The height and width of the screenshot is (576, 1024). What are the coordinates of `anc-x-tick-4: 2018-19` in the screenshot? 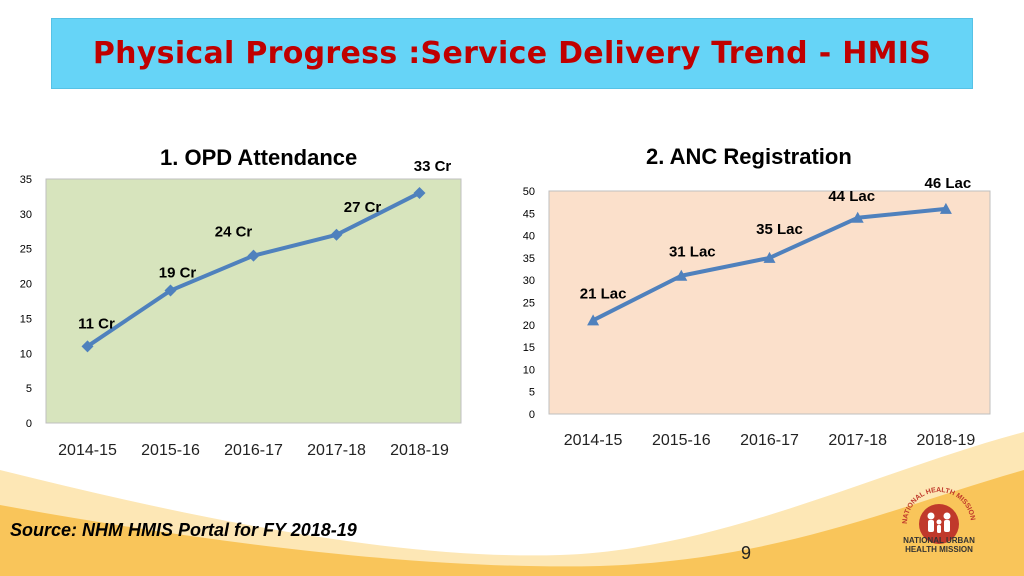 It's located at (946, 440).